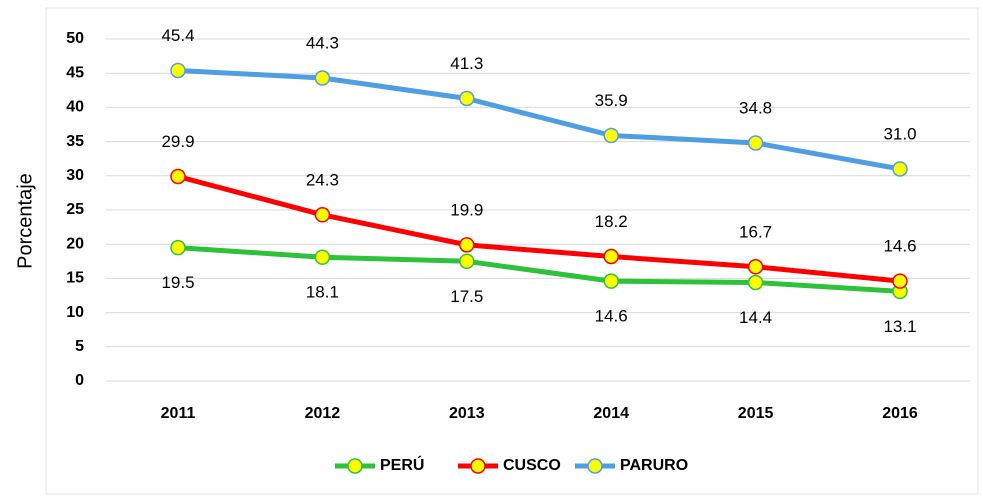  Describe the element at coordinates (75, 209) in the screenshot. I see `y-tick-label: 25` at that location.